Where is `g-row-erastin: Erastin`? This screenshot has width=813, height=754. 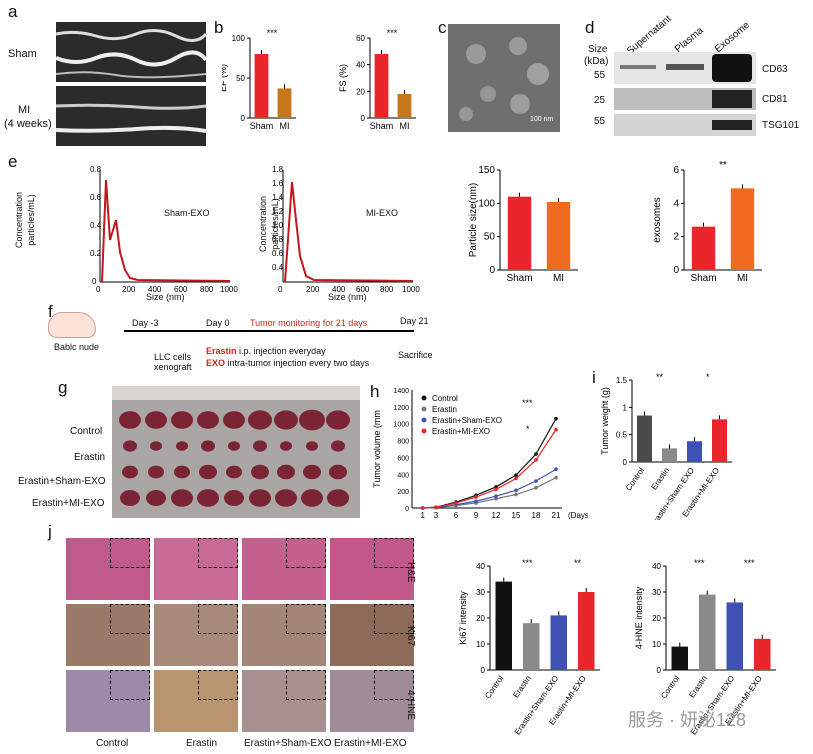
g-row-erastin: Erastin is located at coordinates (90, 457).